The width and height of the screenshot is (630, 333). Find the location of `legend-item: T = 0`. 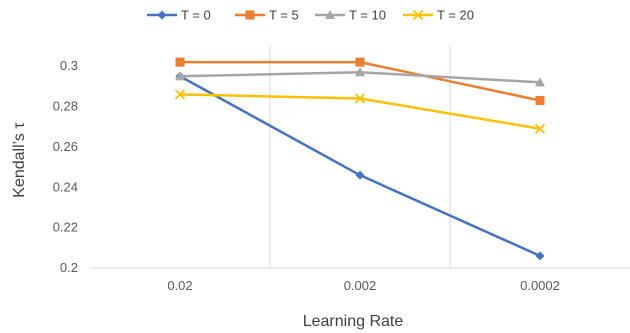

legend-item: T = 0 is located at coordinates (179, 15).